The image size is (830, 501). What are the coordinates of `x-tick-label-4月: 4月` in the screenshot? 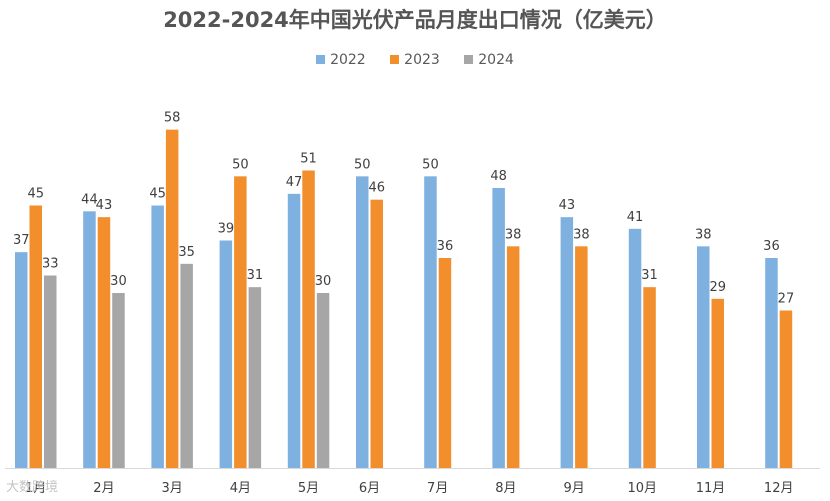 It's located at (240, 488).